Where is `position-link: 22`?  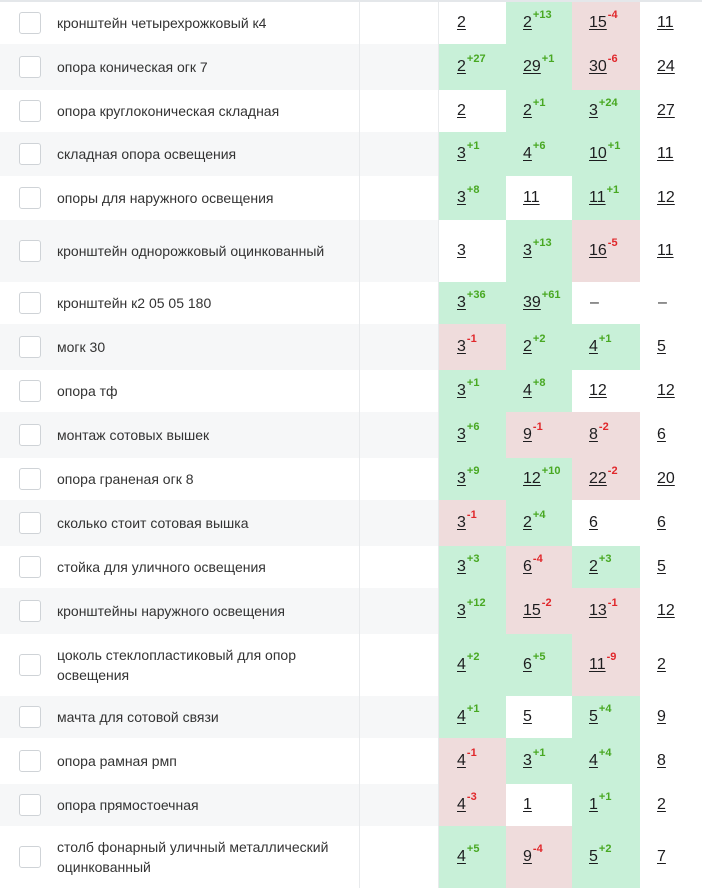
position-link: 22 is located at coordinates (598, 478).